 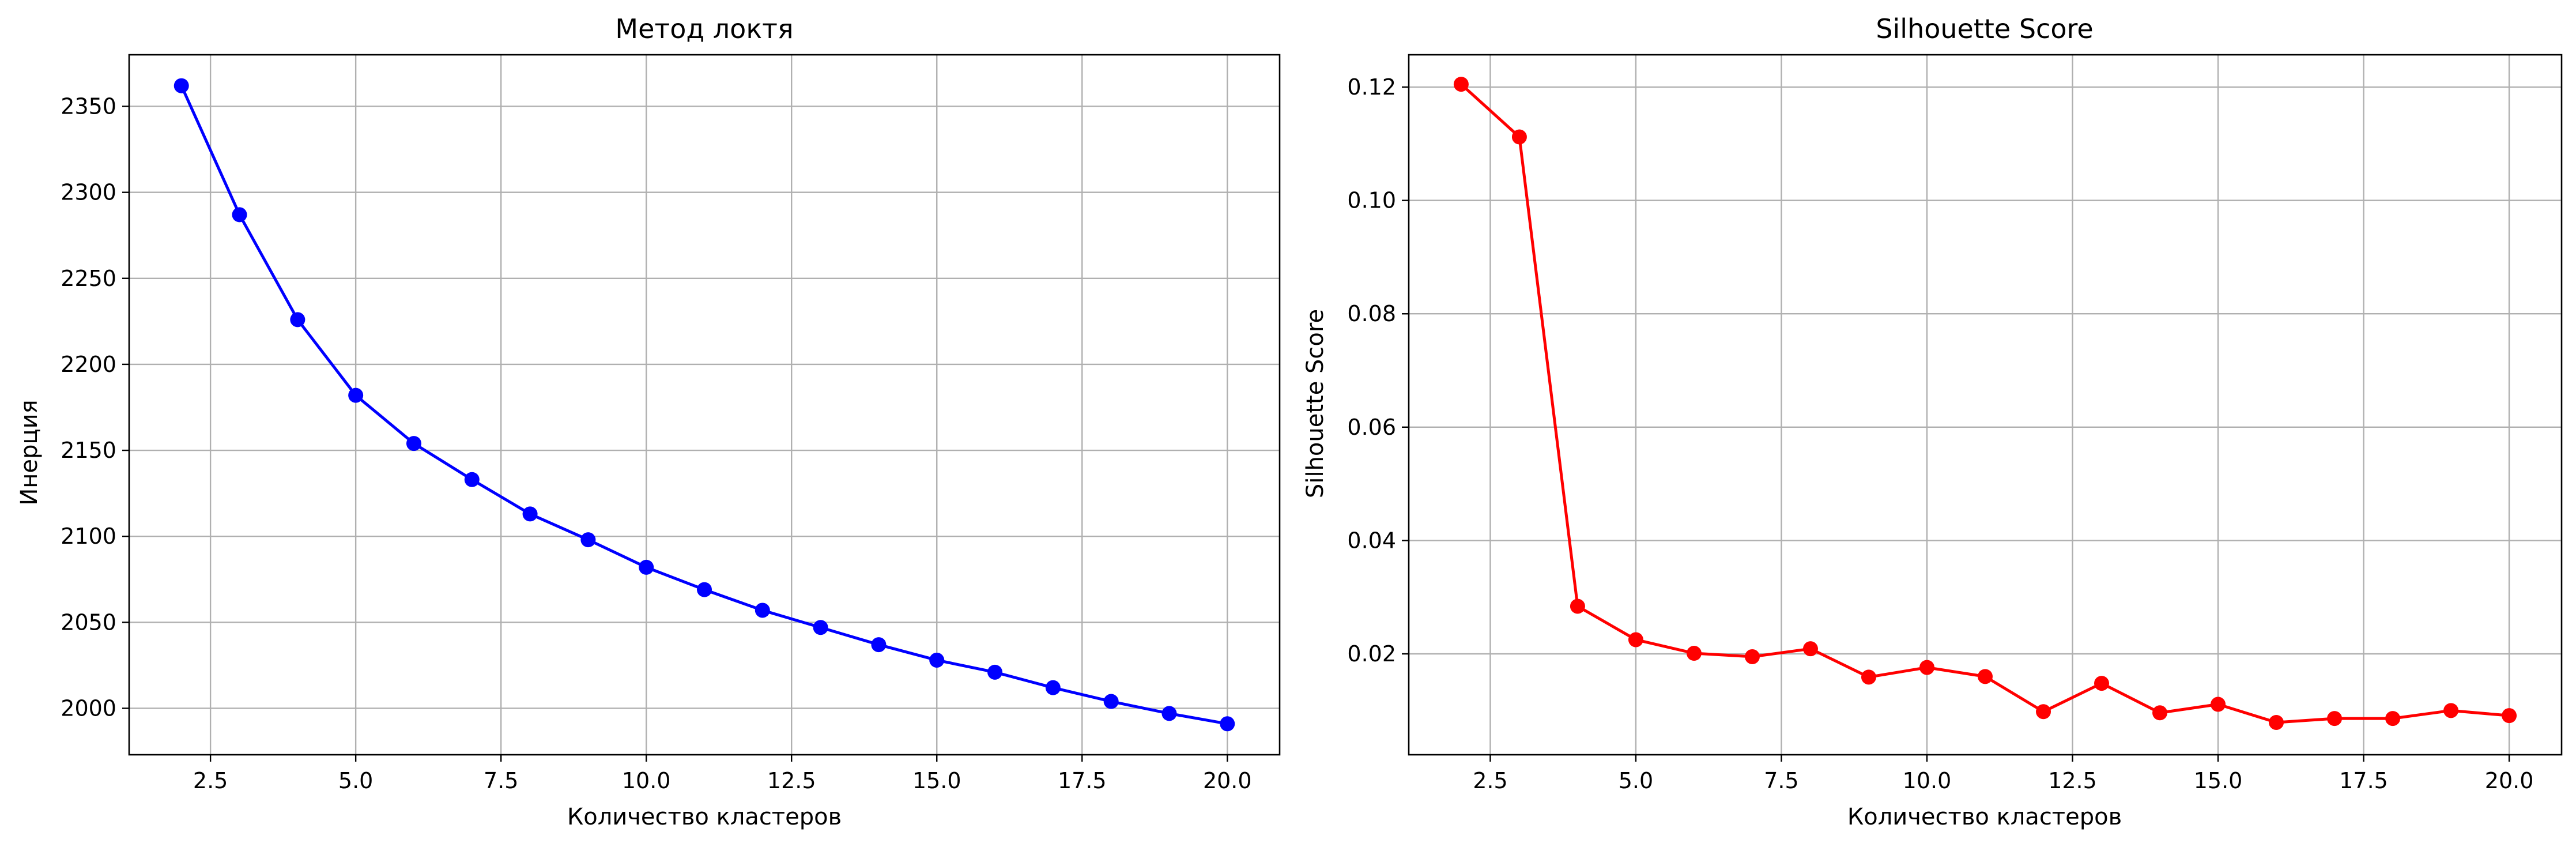 I want to click on y-tick-label: 2000, so click(x=88, y=708).